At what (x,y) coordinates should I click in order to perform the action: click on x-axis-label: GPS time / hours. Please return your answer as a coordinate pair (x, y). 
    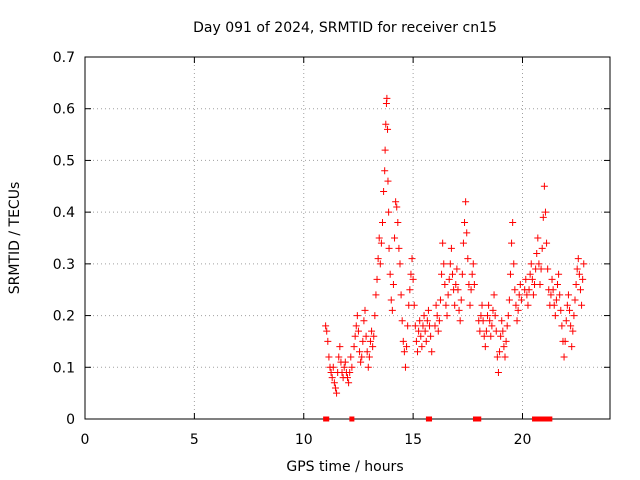
    Looking at the image, I should click on (344, 467).